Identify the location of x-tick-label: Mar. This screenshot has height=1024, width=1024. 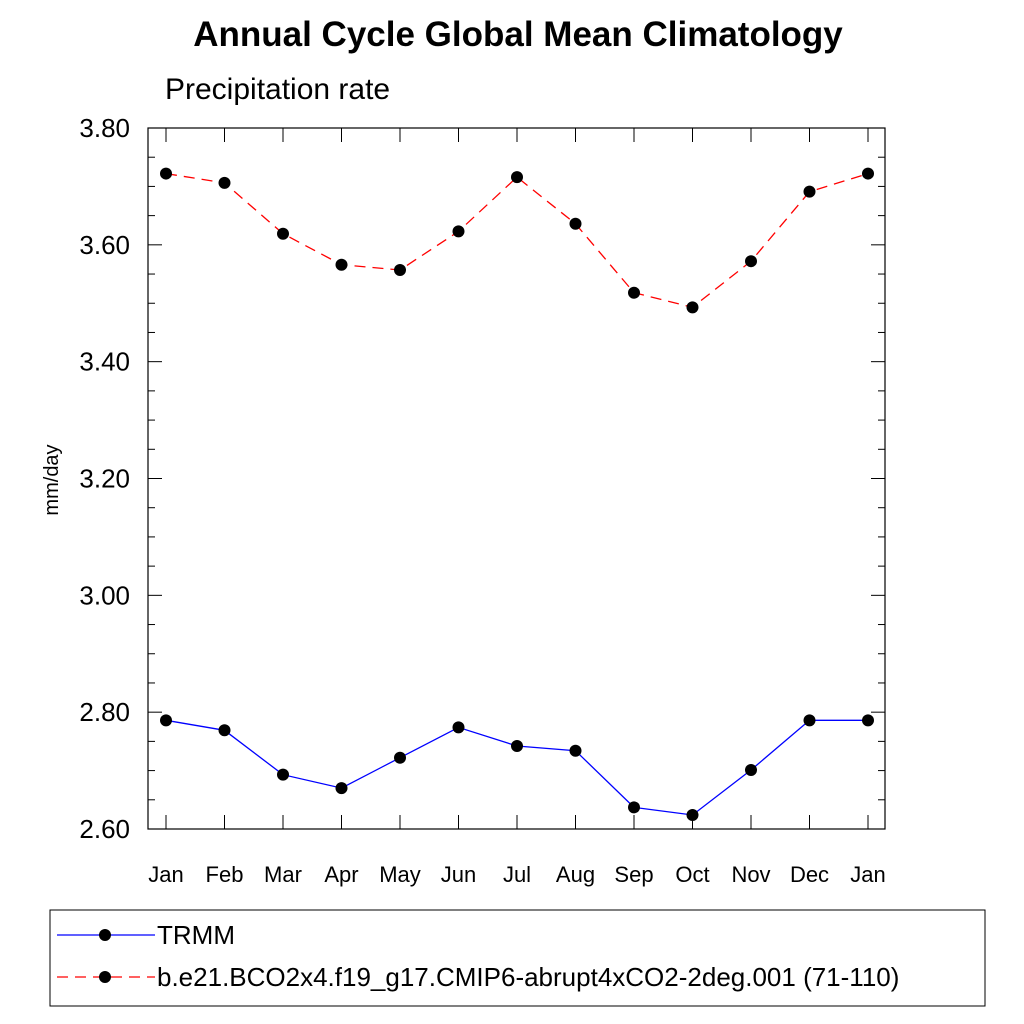
(283, 874).